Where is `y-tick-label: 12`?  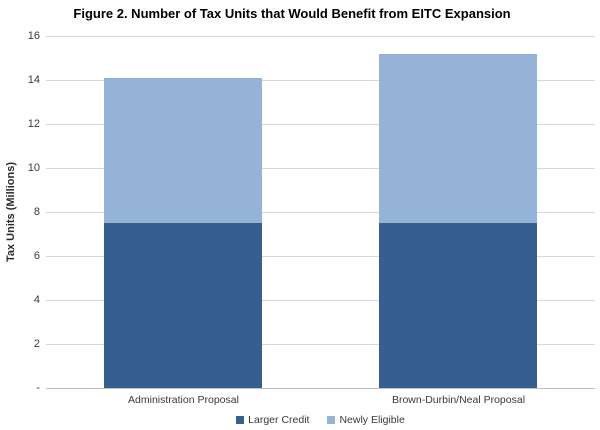
y-tick-label: 12 is located at coordinates (33, 124).